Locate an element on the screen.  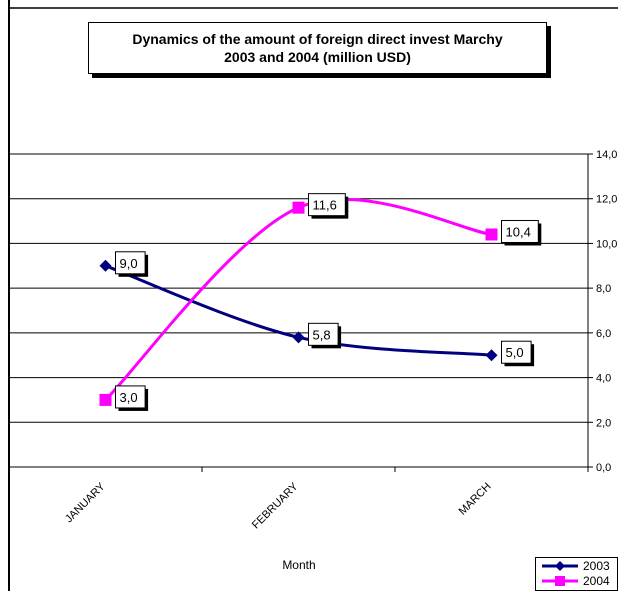
y-tick-label: 4,0 is located at coordinates (603, 379).